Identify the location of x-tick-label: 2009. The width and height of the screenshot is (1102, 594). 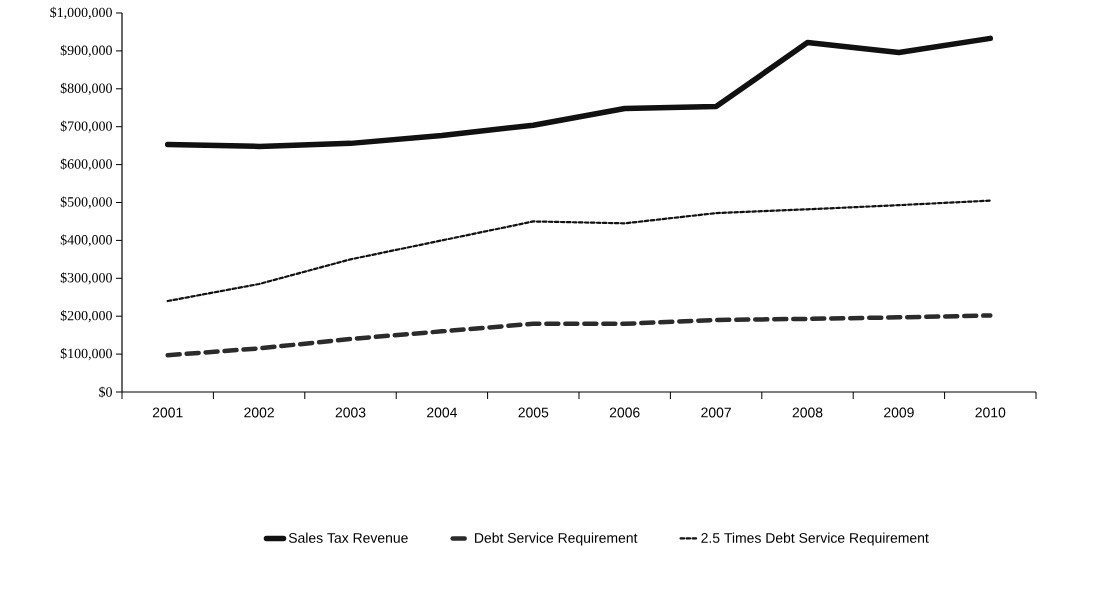
(899, 412).